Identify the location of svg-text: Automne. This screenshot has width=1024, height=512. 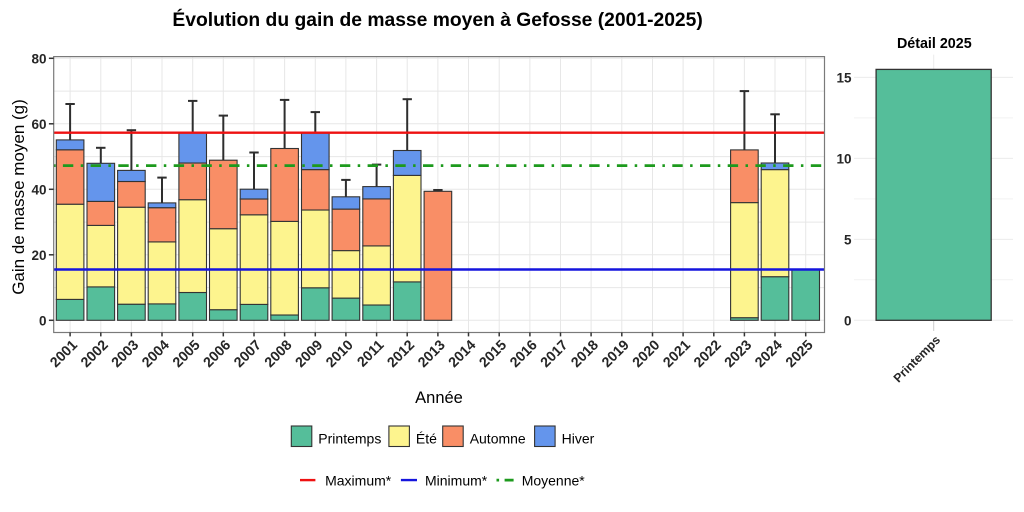
(498, 438).